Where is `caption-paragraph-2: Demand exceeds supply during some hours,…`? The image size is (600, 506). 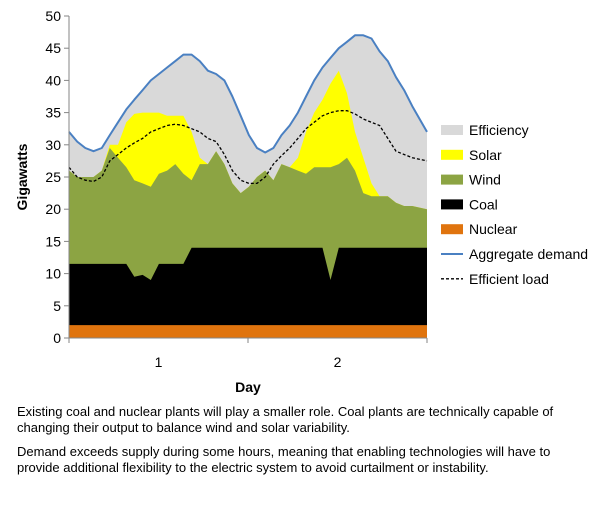
caption-paragraph-2: Demand exceeds supply during some hours,… is located at coordinates (284, 459).